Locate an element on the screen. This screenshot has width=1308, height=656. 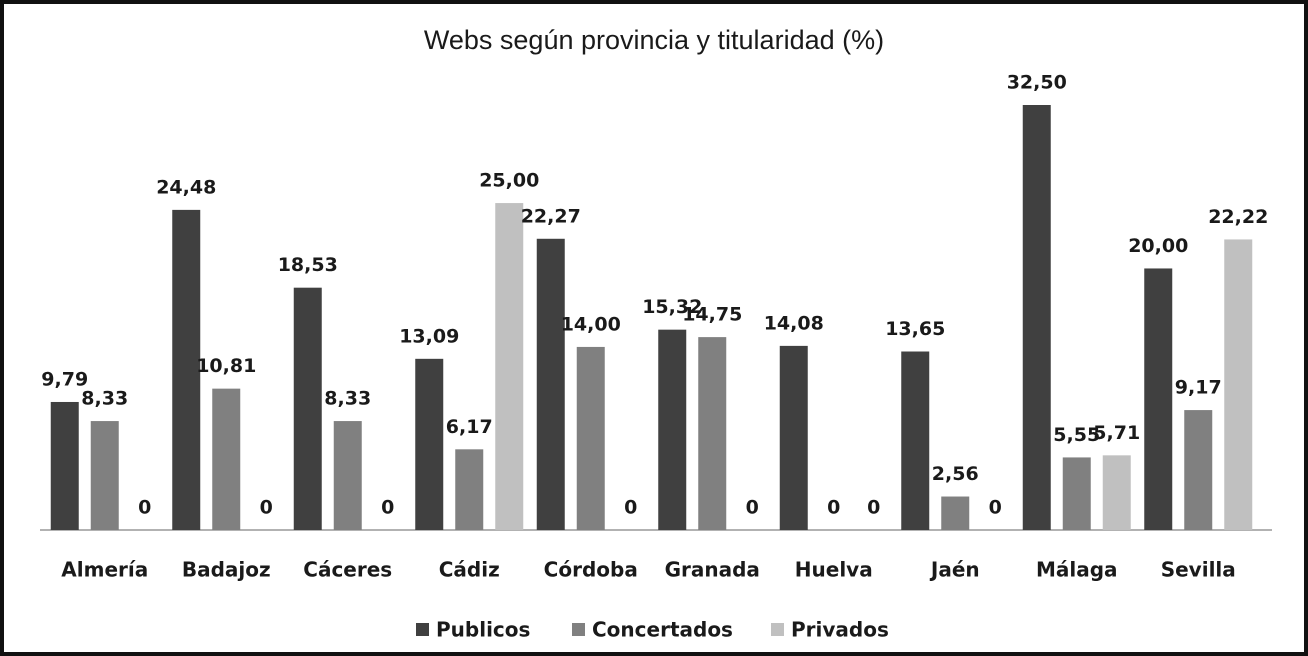
value-label: 25,00 is located at coordinates (509, 181).